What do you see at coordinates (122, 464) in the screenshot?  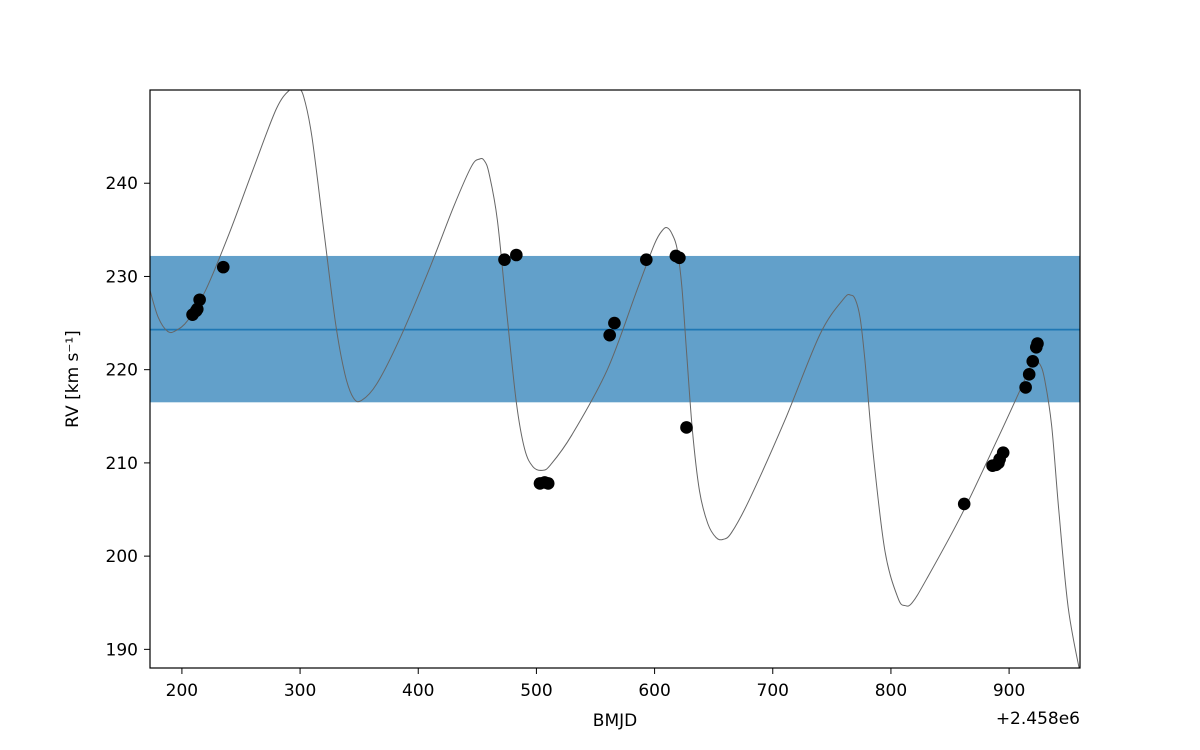 I see `y-tick-label: 210` at bounding box center [122, 464].